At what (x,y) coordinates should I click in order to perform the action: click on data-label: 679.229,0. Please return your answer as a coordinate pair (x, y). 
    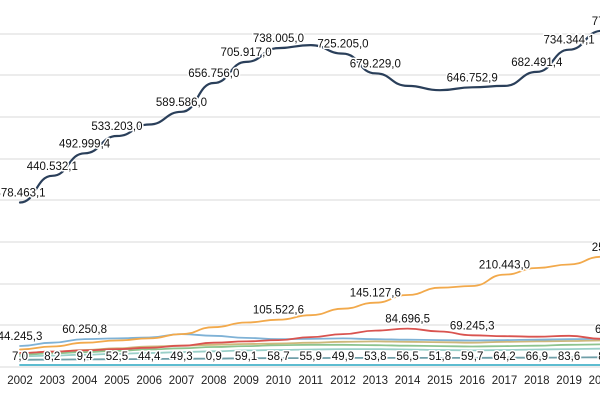
    Looking at the image, I should click on (375, 64).